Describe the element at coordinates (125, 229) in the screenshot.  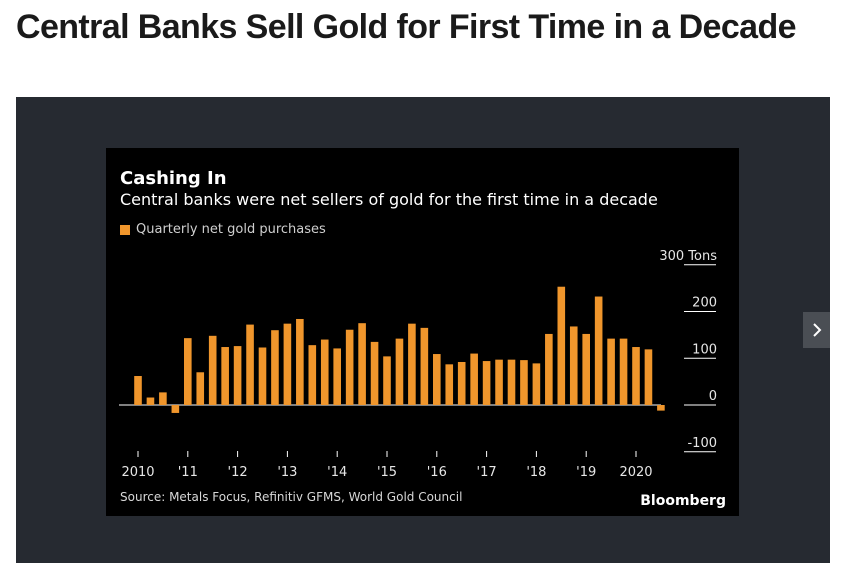
I see `legend-swatch` at that location.